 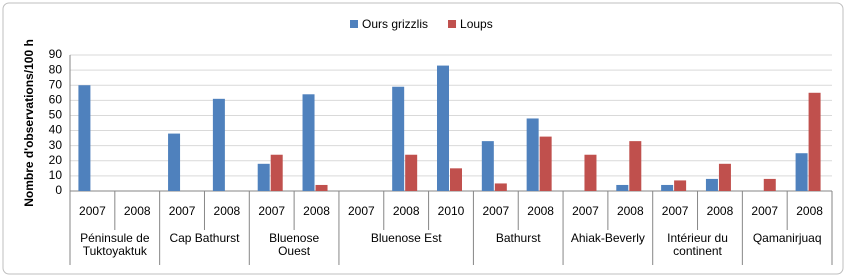 What do you see at coordinates (29, 123) in the screenshot?
I see `y-axis-title: Nombre d'observations/100 h` at bounding box center [29, 123].